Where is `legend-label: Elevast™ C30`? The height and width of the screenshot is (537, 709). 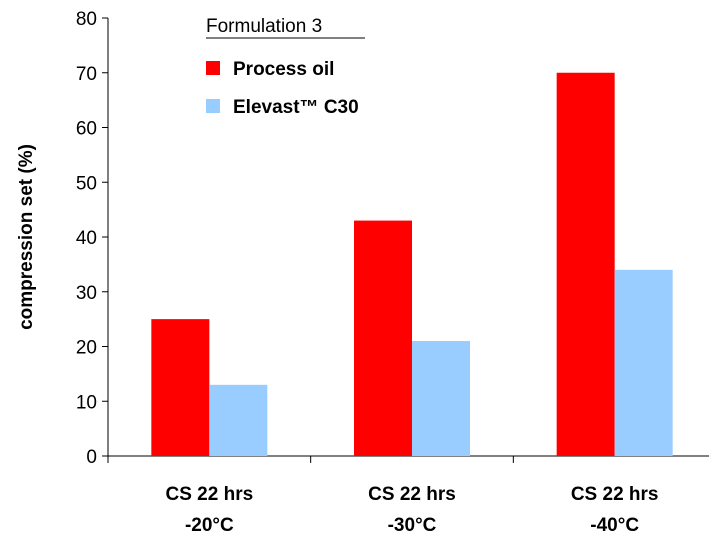
legend-label: Elevast™ C30 is located at coordinates (296, 107).